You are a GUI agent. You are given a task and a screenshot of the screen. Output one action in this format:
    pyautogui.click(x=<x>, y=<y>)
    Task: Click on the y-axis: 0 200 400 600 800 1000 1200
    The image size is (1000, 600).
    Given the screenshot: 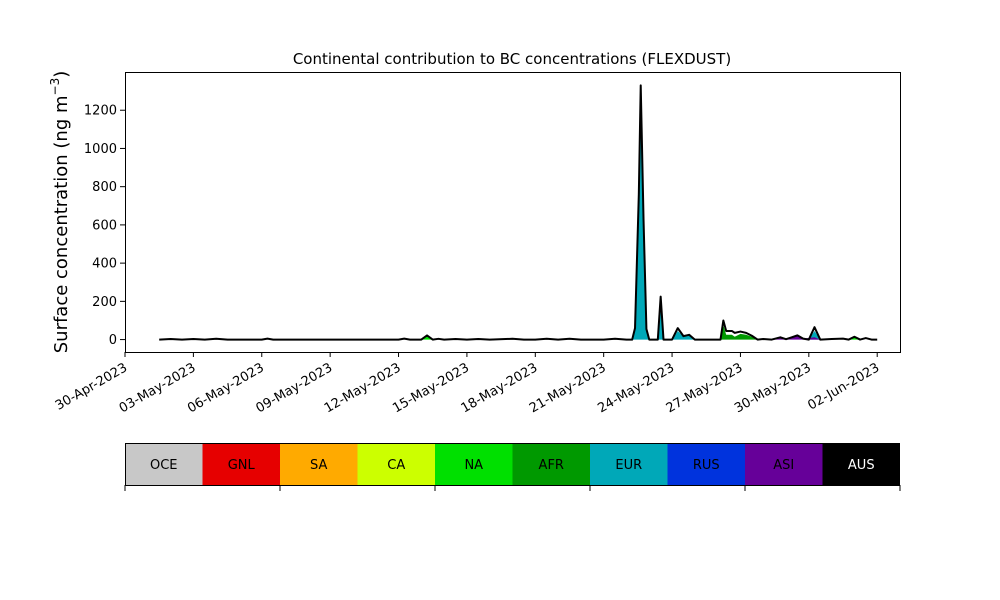 What is the action you would take?
    pyautogui.click(x=104, y=226)
    